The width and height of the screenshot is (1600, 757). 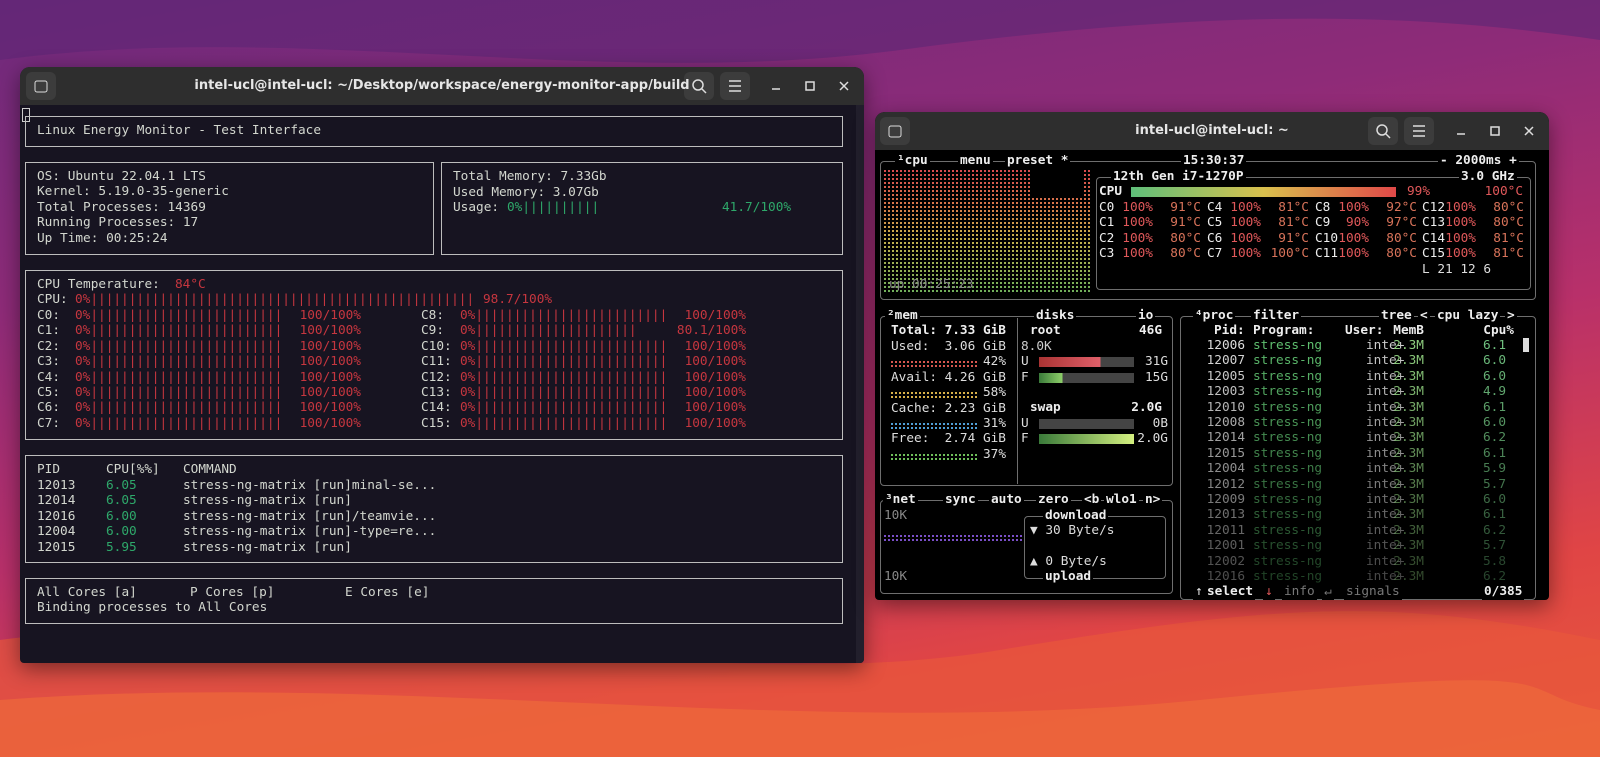 What do you see at coordinates (1323, 207) in the screenshot?
I see `core-label: C8` at bounding box center [1323, 207].